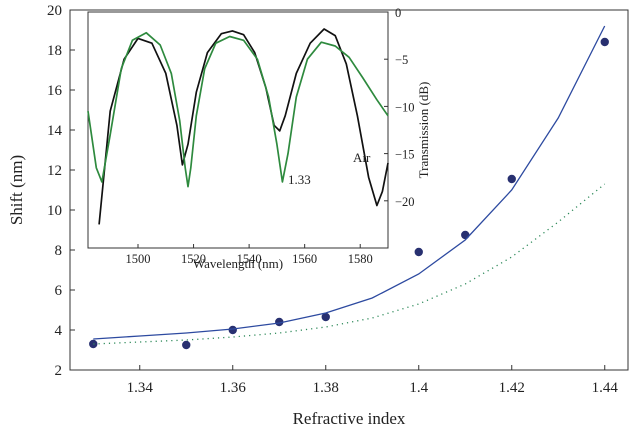 This screenshot has width=637, height=433. I want to click on inset-annotation-1-33: 1.33, so click(299, 179).